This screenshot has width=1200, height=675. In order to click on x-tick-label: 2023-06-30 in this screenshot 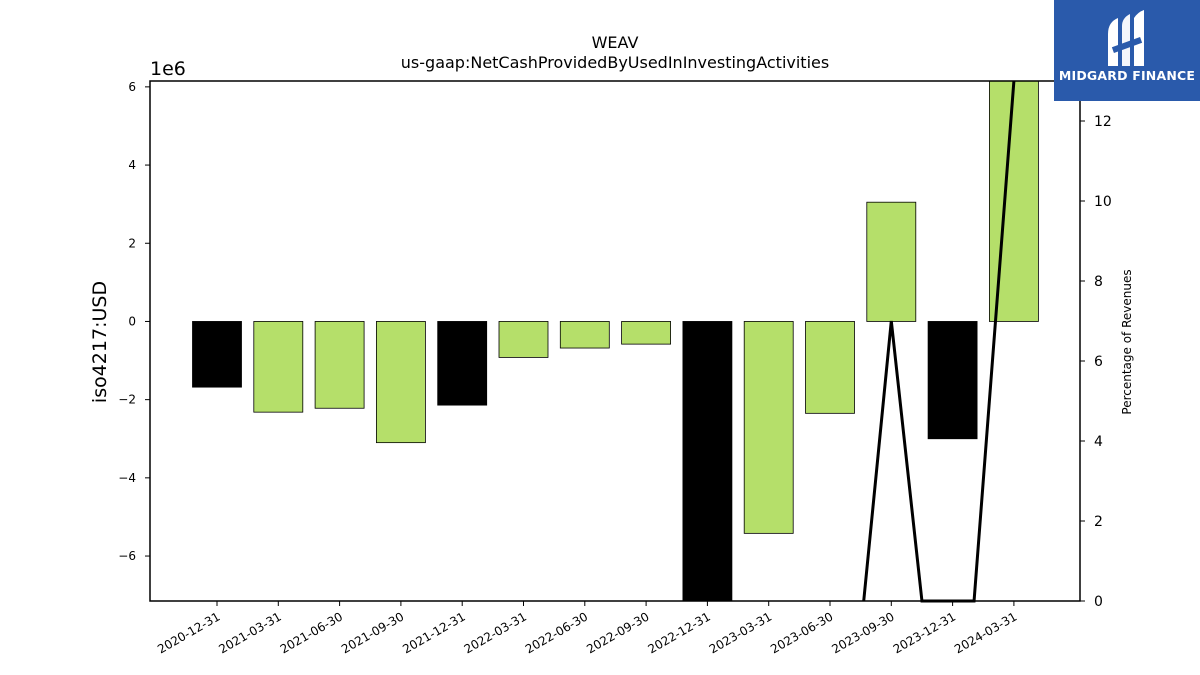, I will do `click(801, 632)`.